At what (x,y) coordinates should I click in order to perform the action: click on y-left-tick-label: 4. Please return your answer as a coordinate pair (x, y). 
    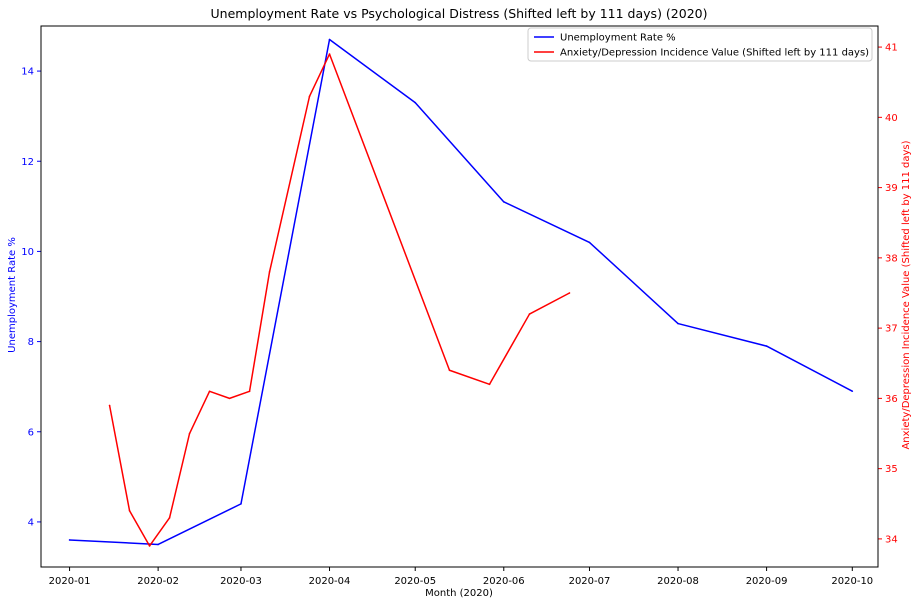
    Looking at the image, I should click on (31, 522).